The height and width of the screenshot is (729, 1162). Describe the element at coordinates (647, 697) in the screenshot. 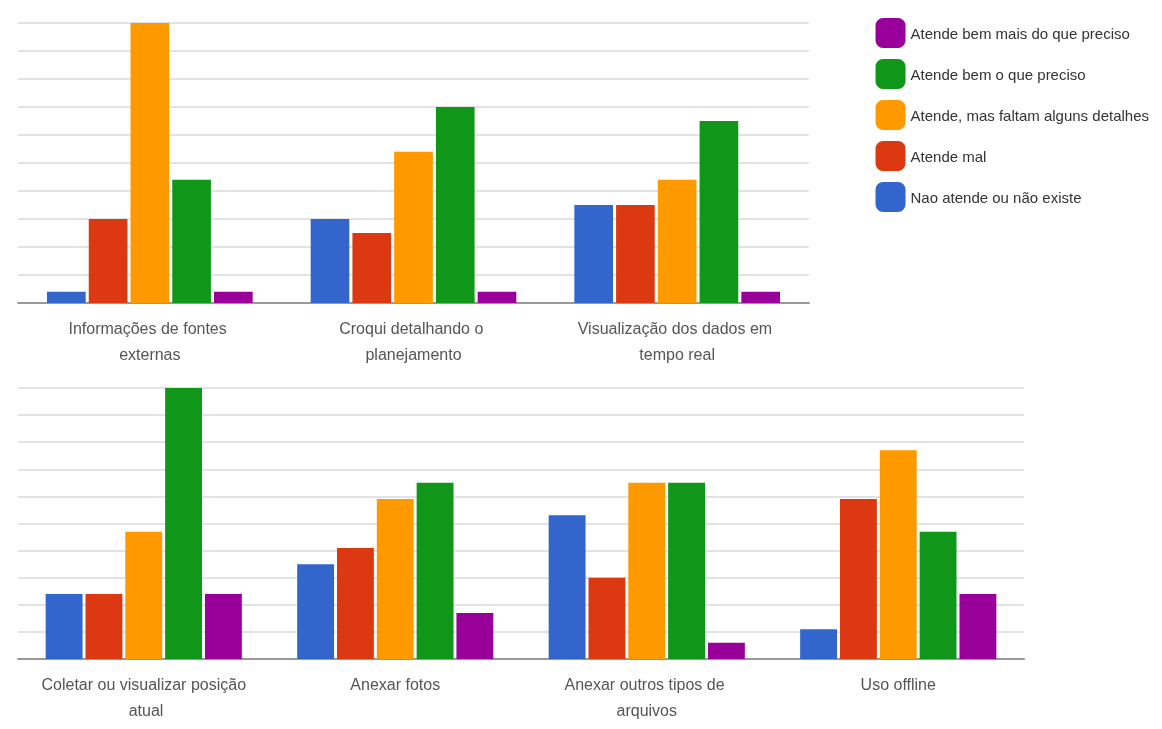

I see `x-tick-label: Anexar outros tipos de arquivos` at that location.